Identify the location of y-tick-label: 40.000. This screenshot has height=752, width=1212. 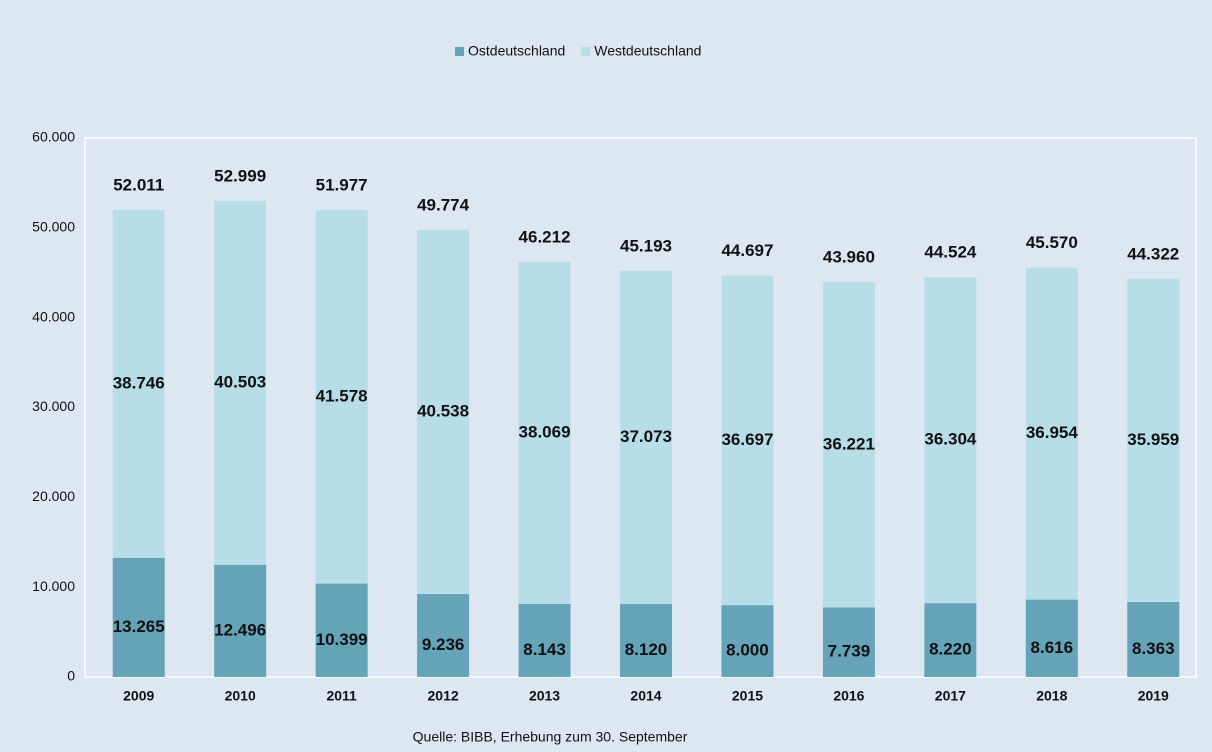
(53, 316).